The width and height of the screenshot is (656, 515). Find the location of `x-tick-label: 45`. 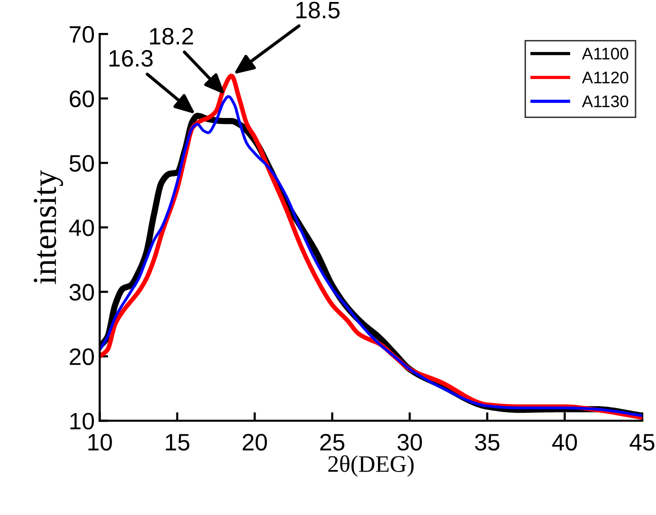

x-tick-label: 45 is located at coordinates (642, 442).